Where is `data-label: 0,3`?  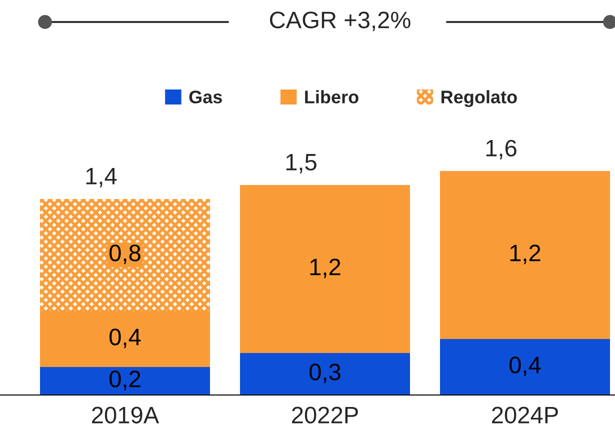 data-label: 0,3 is located at coordinates (325, 374).